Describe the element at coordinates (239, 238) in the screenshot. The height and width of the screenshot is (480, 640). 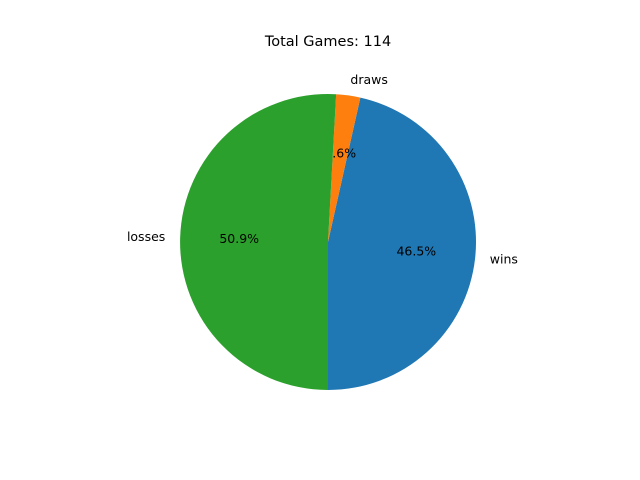
I see `slice-pct-losses: 50.9%` at that location.